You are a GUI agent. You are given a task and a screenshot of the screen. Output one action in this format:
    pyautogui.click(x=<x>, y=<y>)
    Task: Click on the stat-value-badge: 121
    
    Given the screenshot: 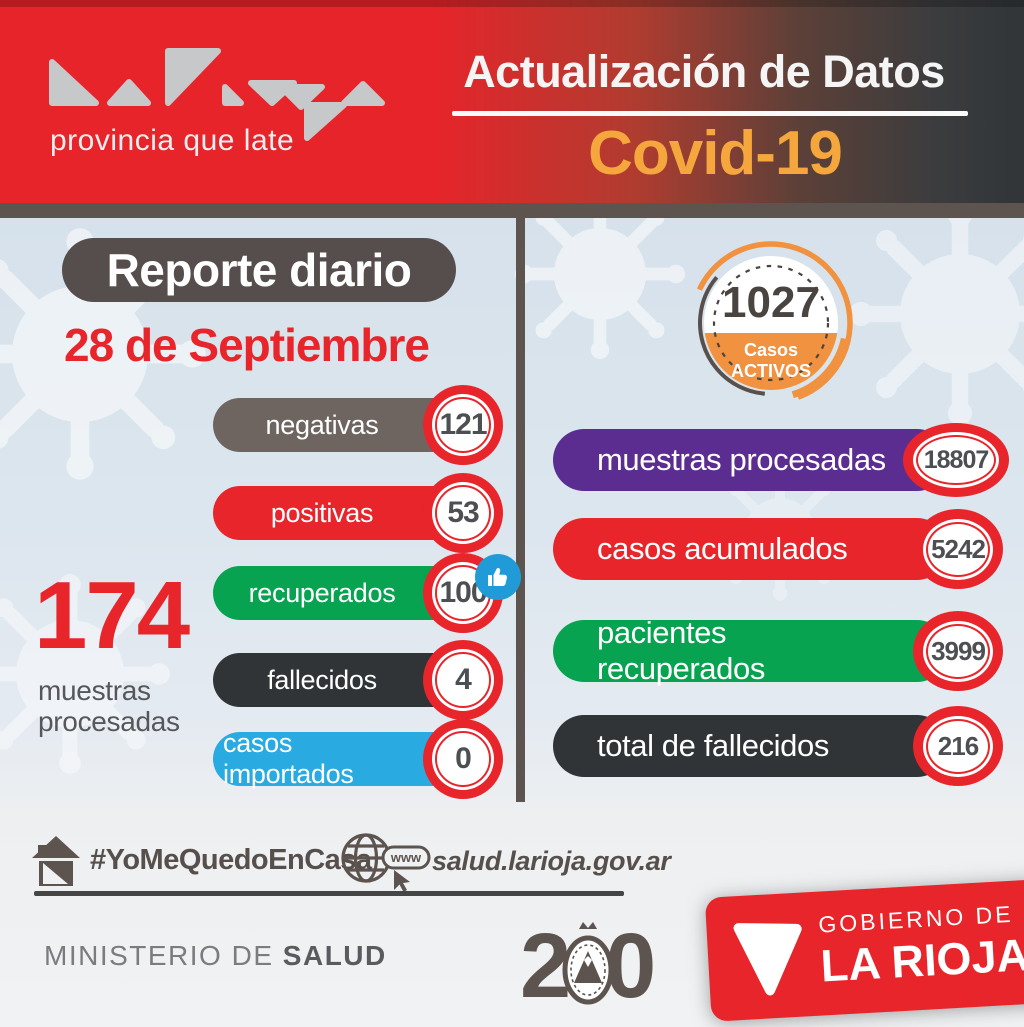 What is the action you would take?
    pyautogui.click(x=463, y=425)
    